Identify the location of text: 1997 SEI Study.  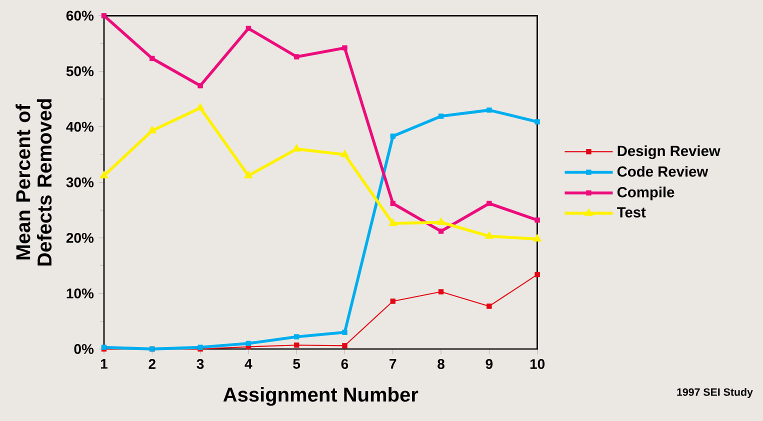
(715, 393).